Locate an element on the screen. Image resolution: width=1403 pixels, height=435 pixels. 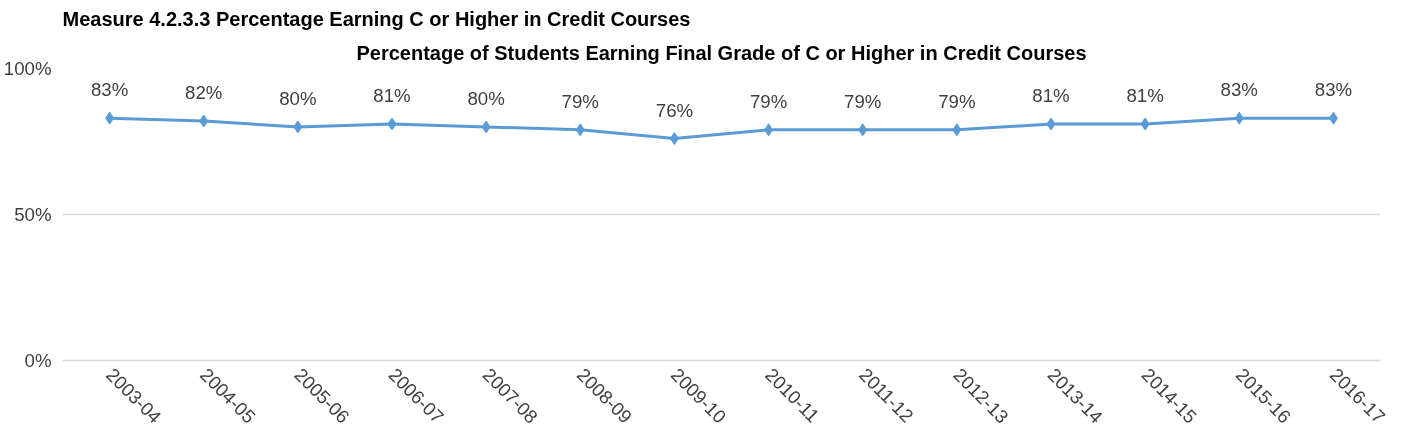
y-tick-label: 100% is located at coordinates (27, 68).